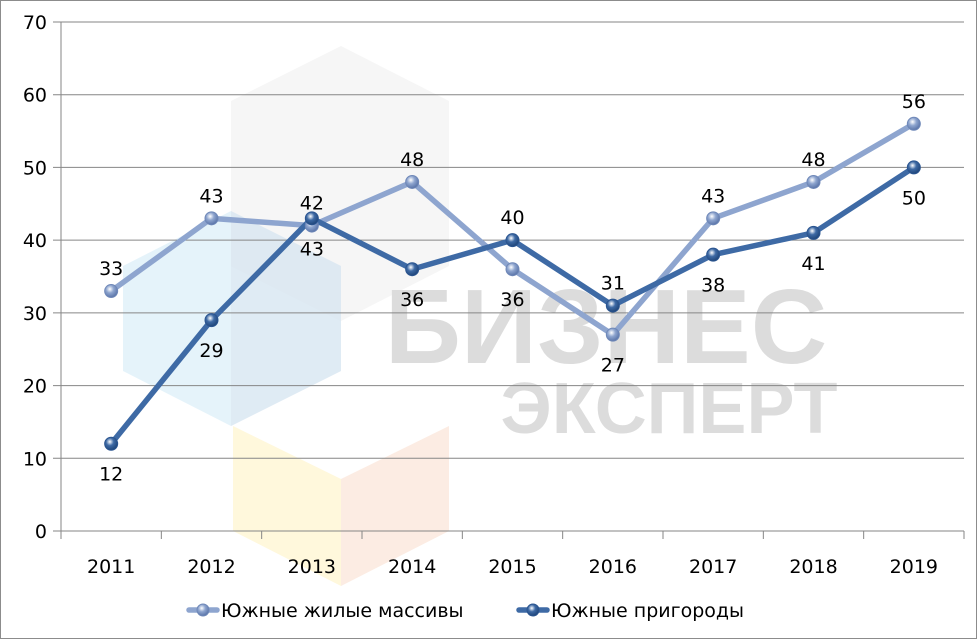  Describe the element at coordinates (412, 567) in the screenshot. I see `x-tick-label: 2014` at that location.